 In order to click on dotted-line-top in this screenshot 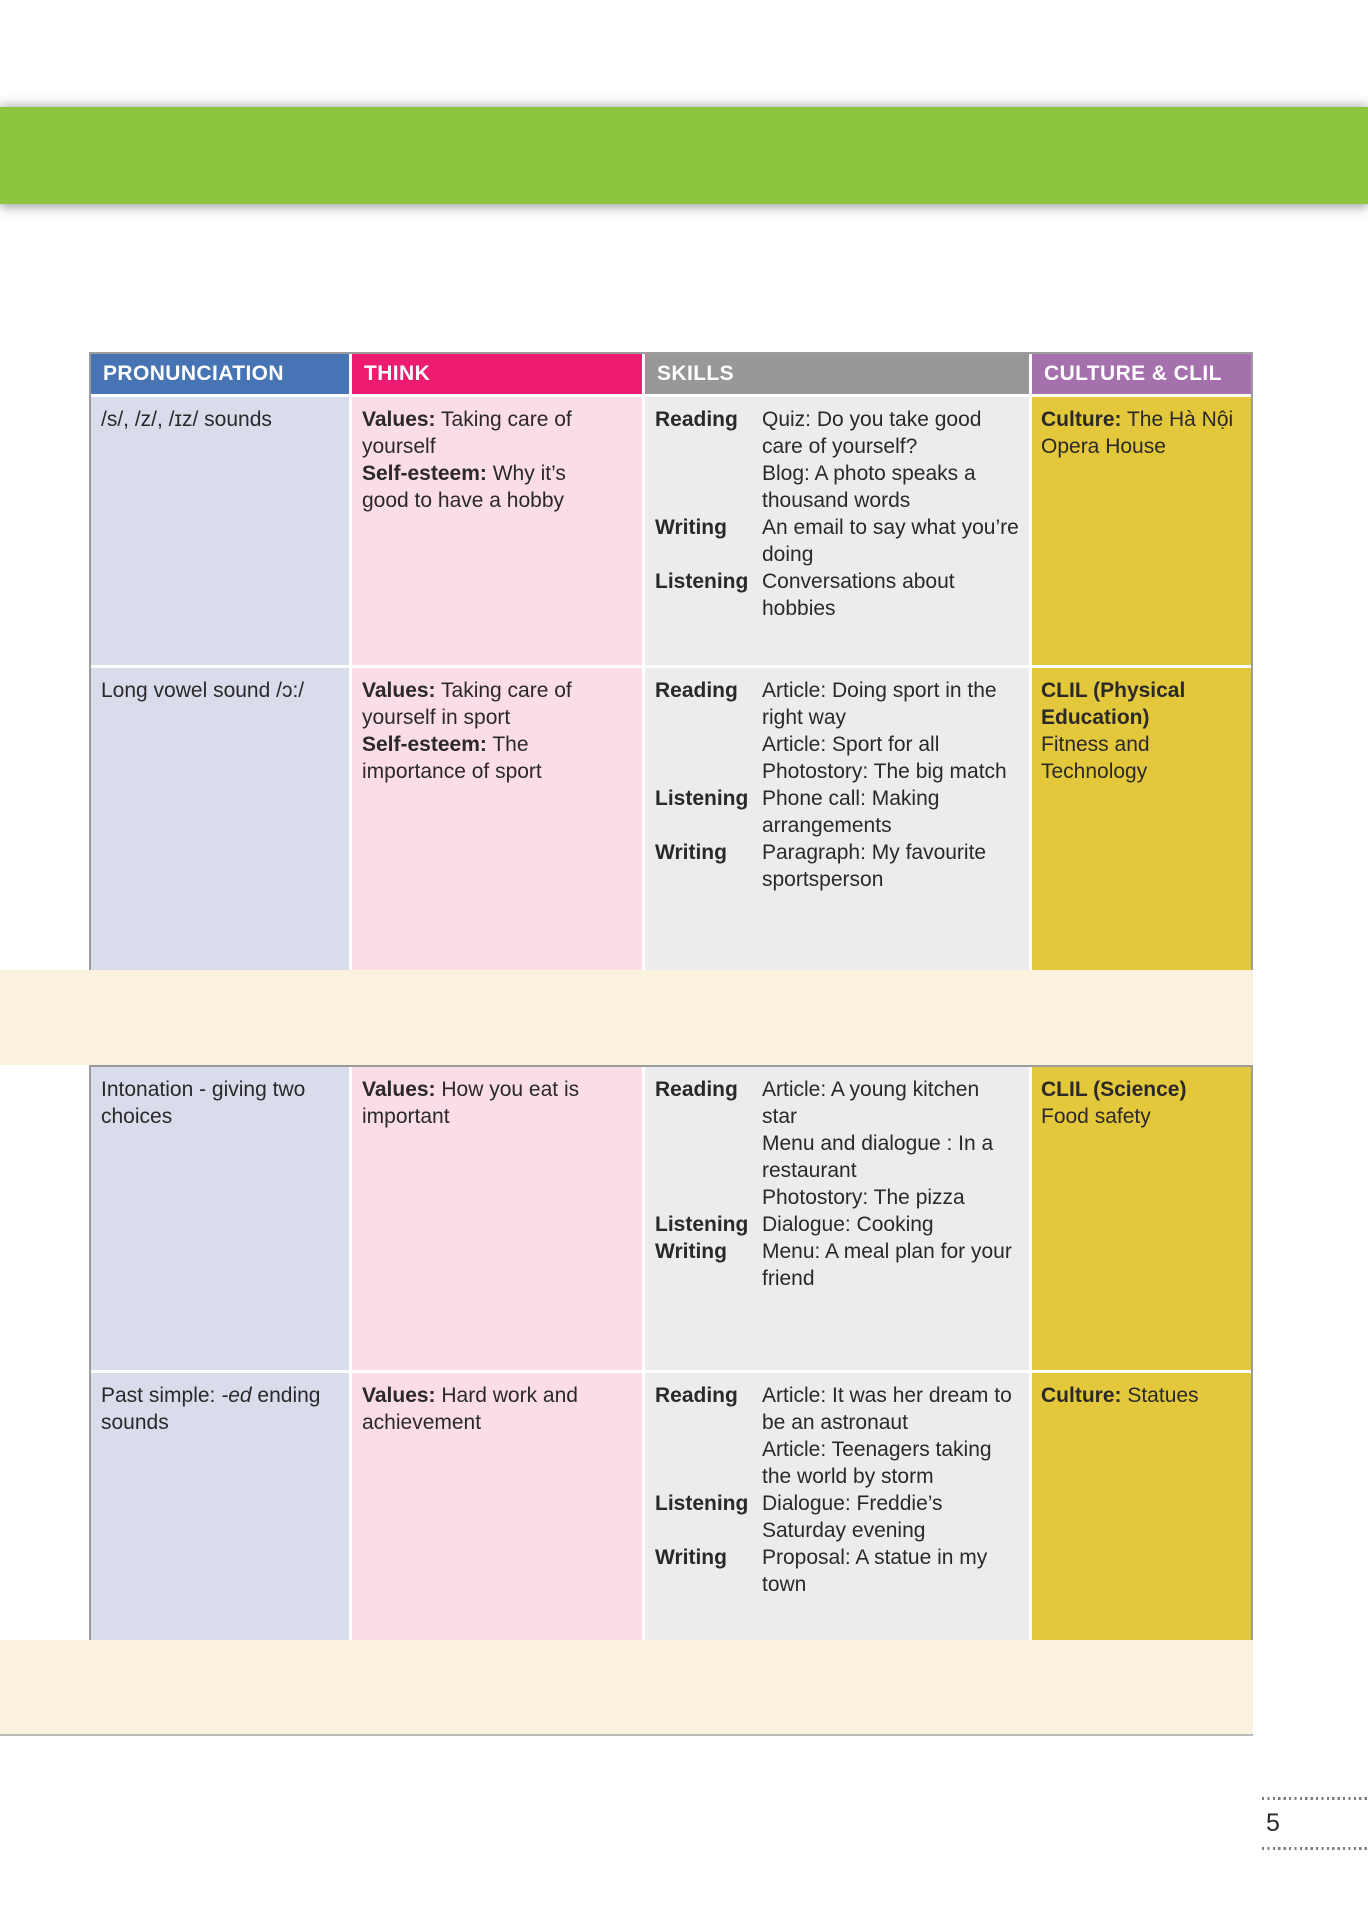, I will do `click(1315, 1798)`.